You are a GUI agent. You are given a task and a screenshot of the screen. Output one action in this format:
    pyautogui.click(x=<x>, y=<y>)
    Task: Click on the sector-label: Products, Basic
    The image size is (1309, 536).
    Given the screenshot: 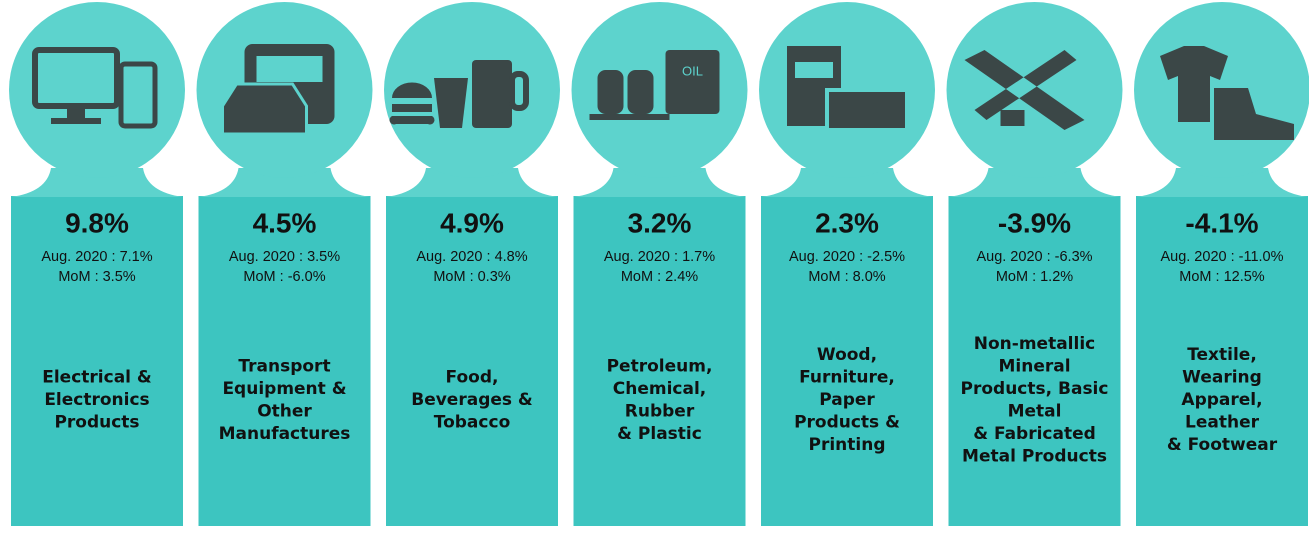 What is the action you would take?
    pyautogui.click(x=1035, y=389)
    